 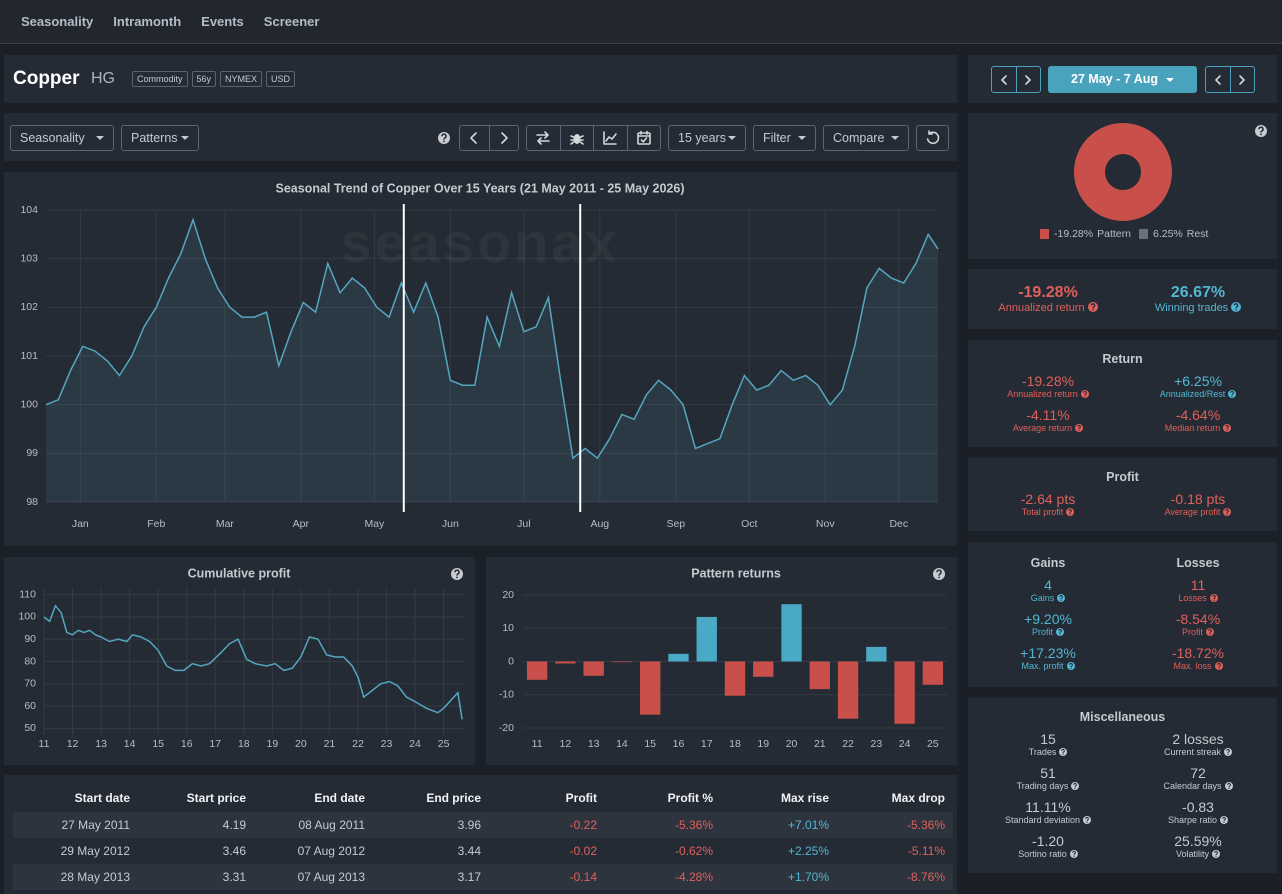 What do you see at coordinates (749, 524) in the screenshot?
I see `x-tick-label: Oct` at bounding box center [749, 524].